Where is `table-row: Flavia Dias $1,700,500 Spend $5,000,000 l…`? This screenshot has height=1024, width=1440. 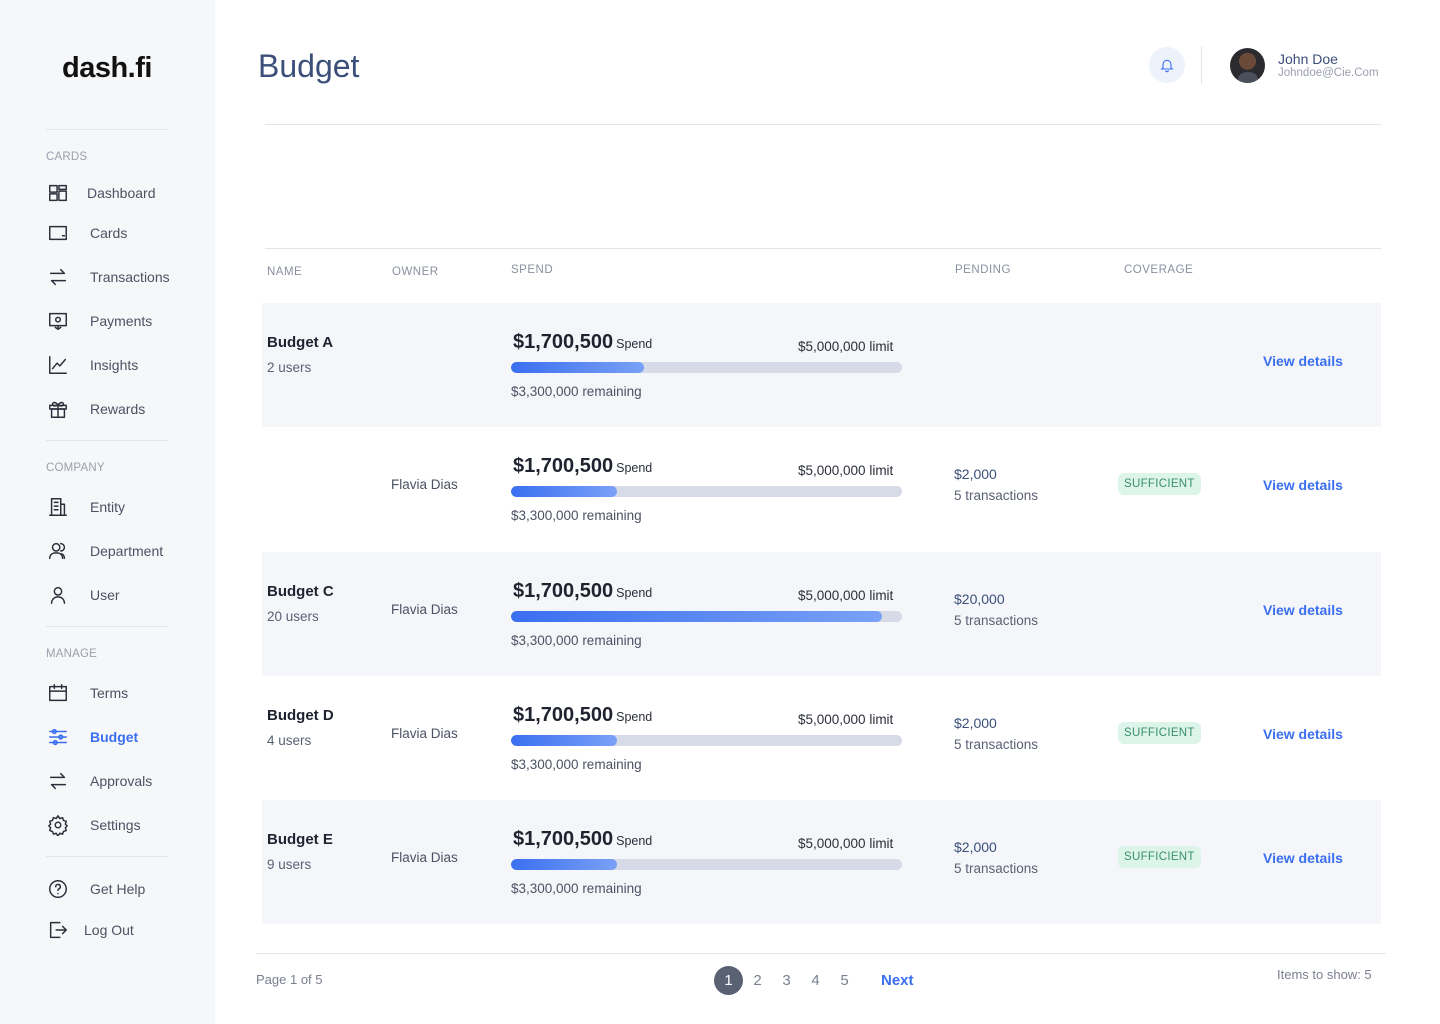
table-row: Flavia Dias $1,700,500 Spend $5,000,000 l… is located at coordinates (821, 489).